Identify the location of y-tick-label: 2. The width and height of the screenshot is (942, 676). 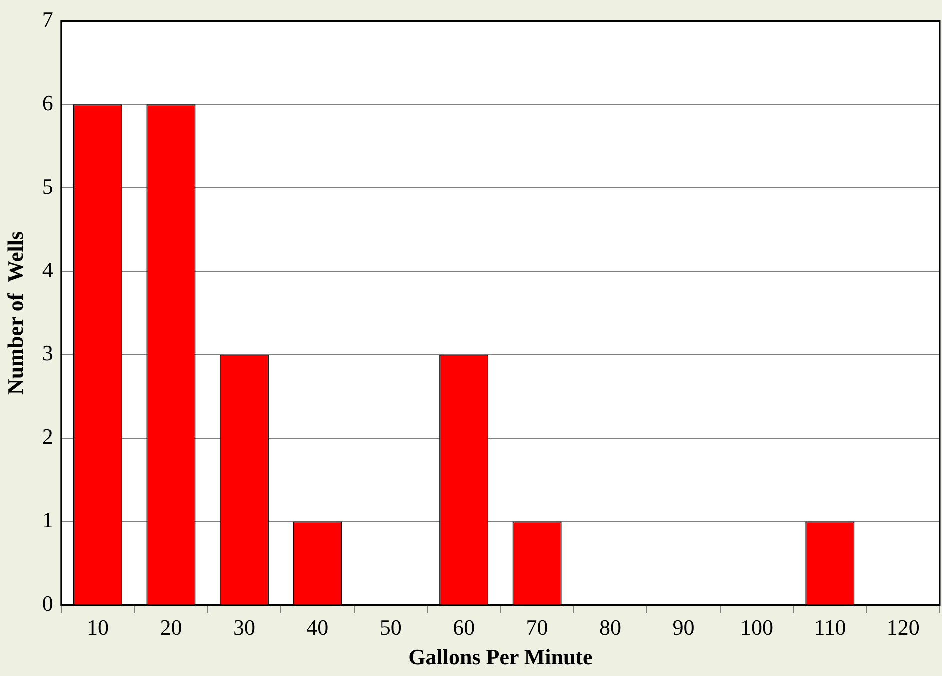
(48, 437).